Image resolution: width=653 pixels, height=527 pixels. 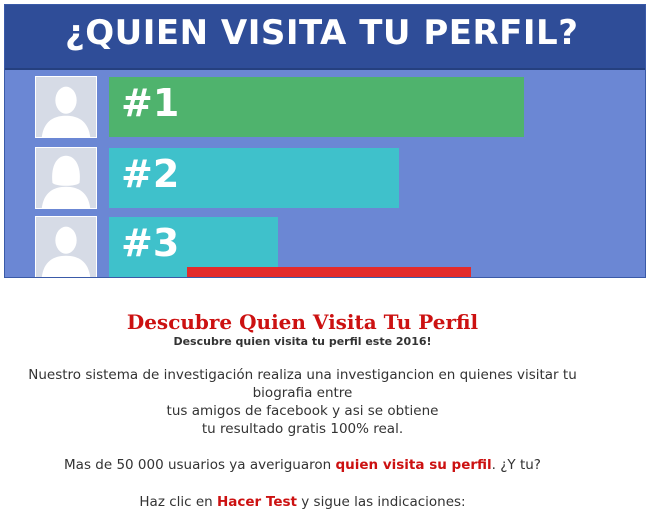 What do you see at coordinates (329, 272) in the screenshot?
I see `red-accent-strip` at bounding box center [329, 272].